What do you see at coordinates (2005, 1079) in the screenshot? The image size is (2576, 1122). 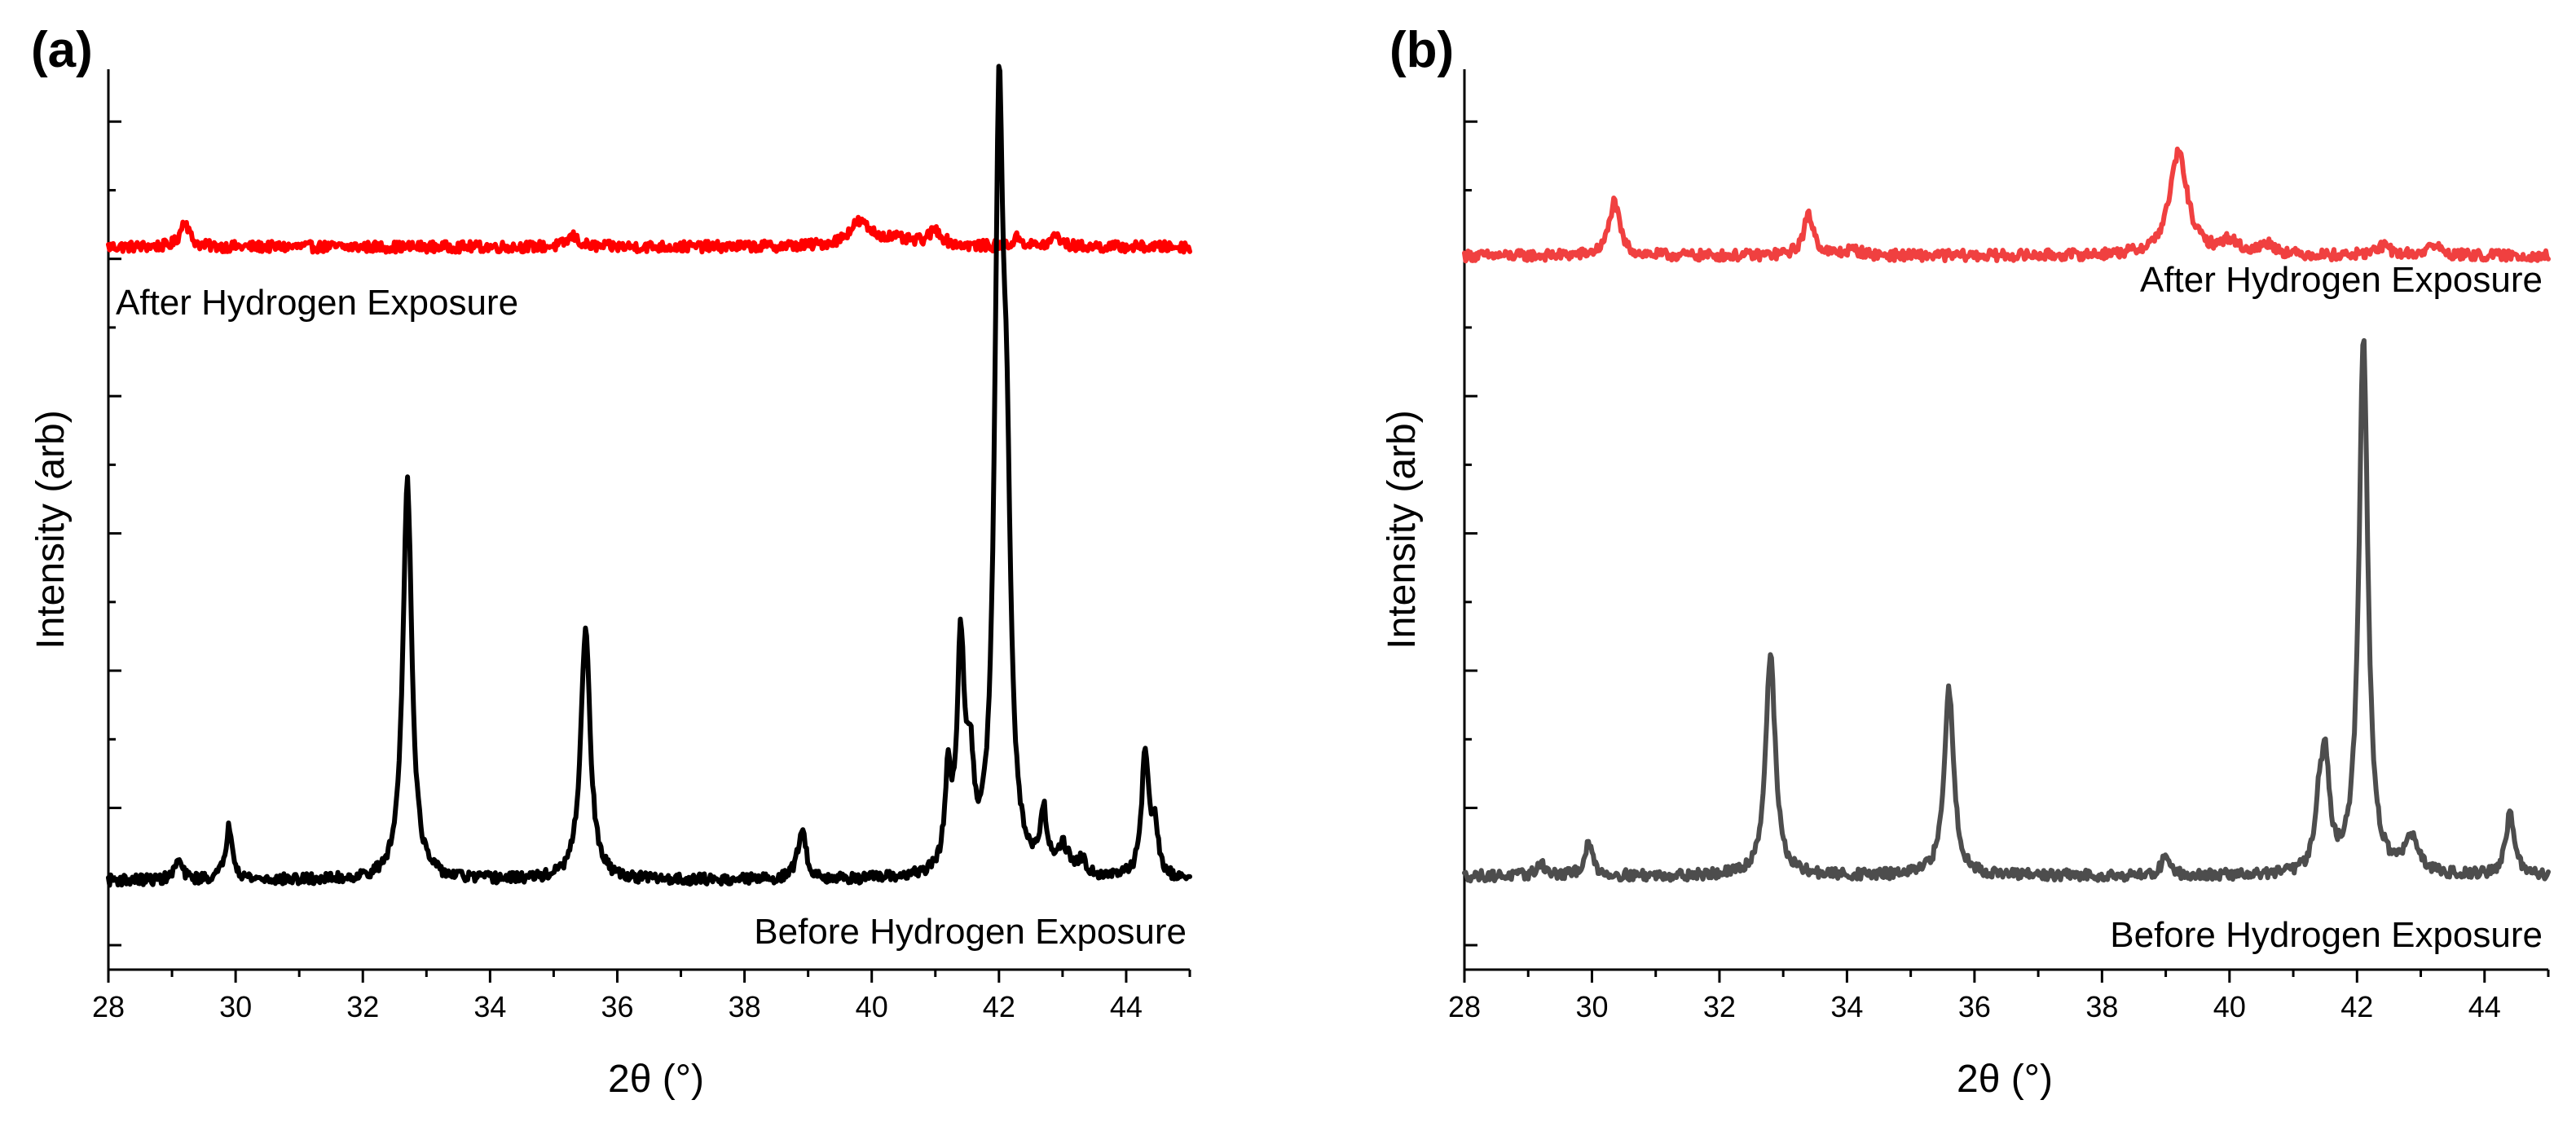 I see `panel-b-x-axis-title: 2θ (°)` at bounding box center [2005, 1079].